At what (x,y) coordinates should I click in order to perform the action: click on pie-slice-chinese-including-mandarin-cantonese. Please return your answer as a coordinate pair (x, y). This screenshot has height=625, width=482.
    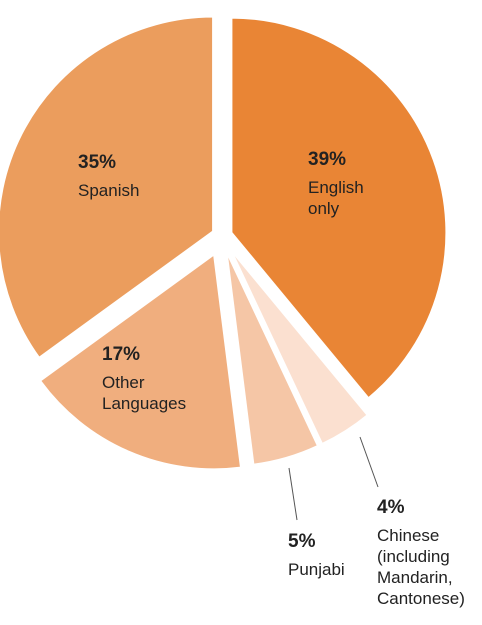
    Looking at the image, I should click on (299, 347).